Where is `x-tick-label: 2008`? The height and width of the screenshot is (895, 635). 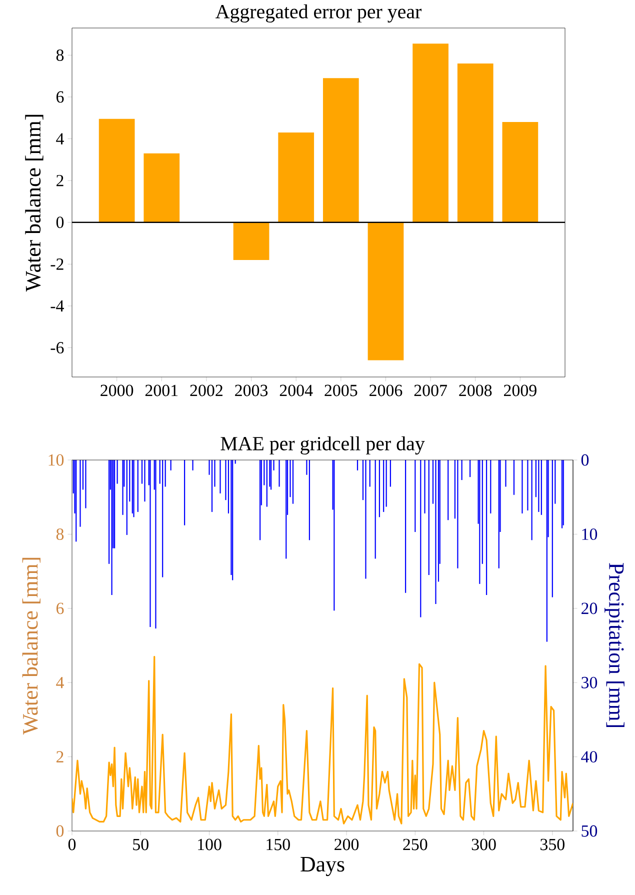
x-tick-label: 2008 is located at coordinates (475, 390).